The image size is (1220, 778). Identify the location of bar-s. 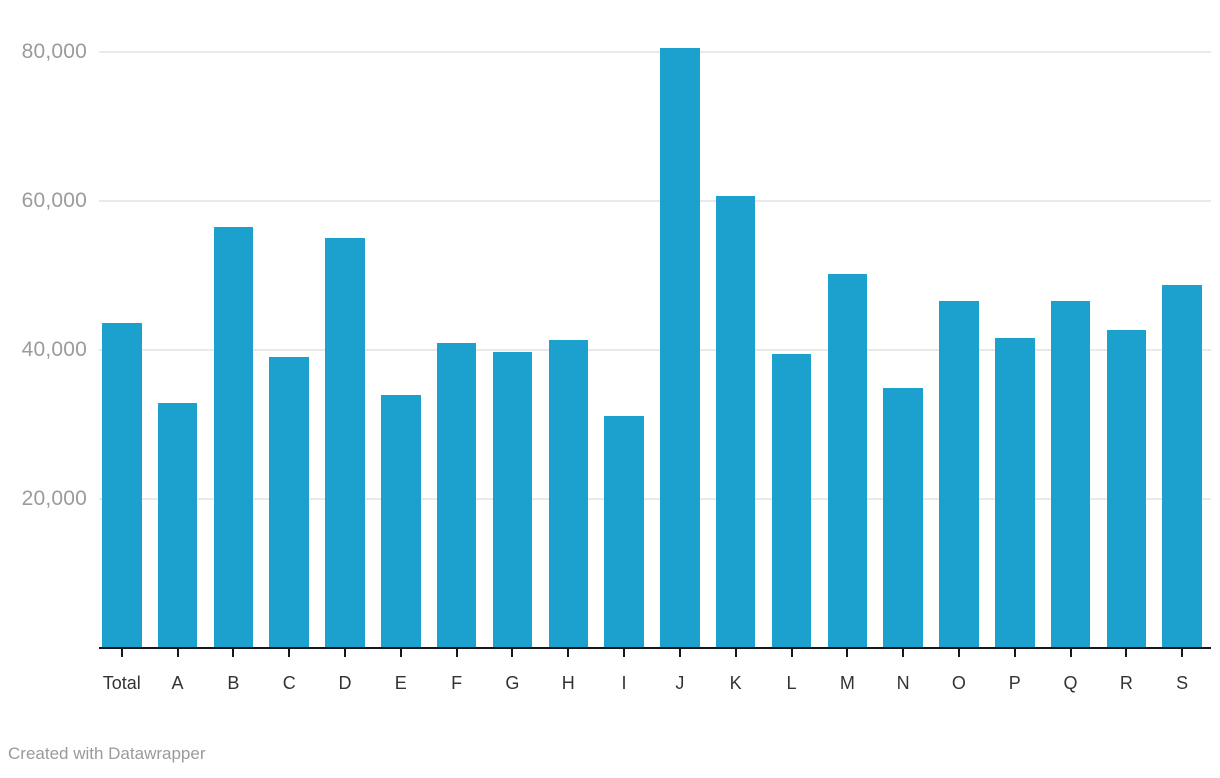
(1182, 466).